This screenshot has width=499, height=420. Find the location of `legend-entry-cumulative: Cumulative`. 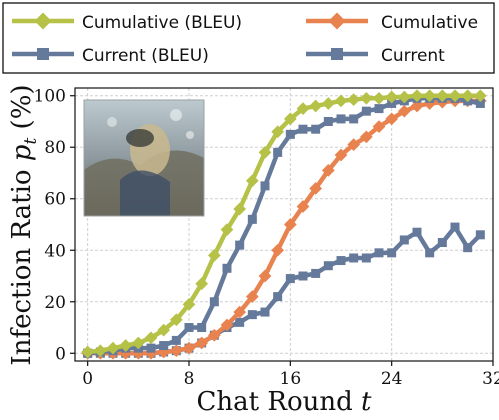

legend-entry-cumulative: Cumulative is located at coordinates (392, 22).